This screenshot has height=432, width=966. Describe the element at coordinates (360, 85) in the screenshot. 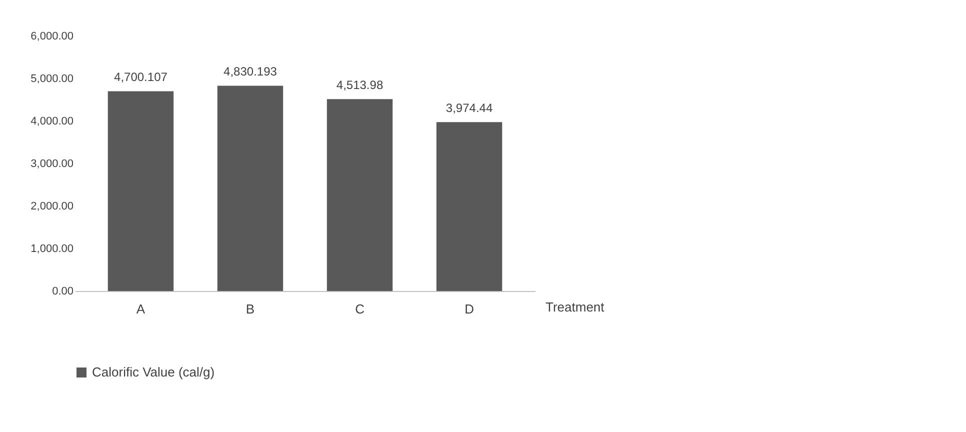

I see `data-label: 4,513.98` at that location.